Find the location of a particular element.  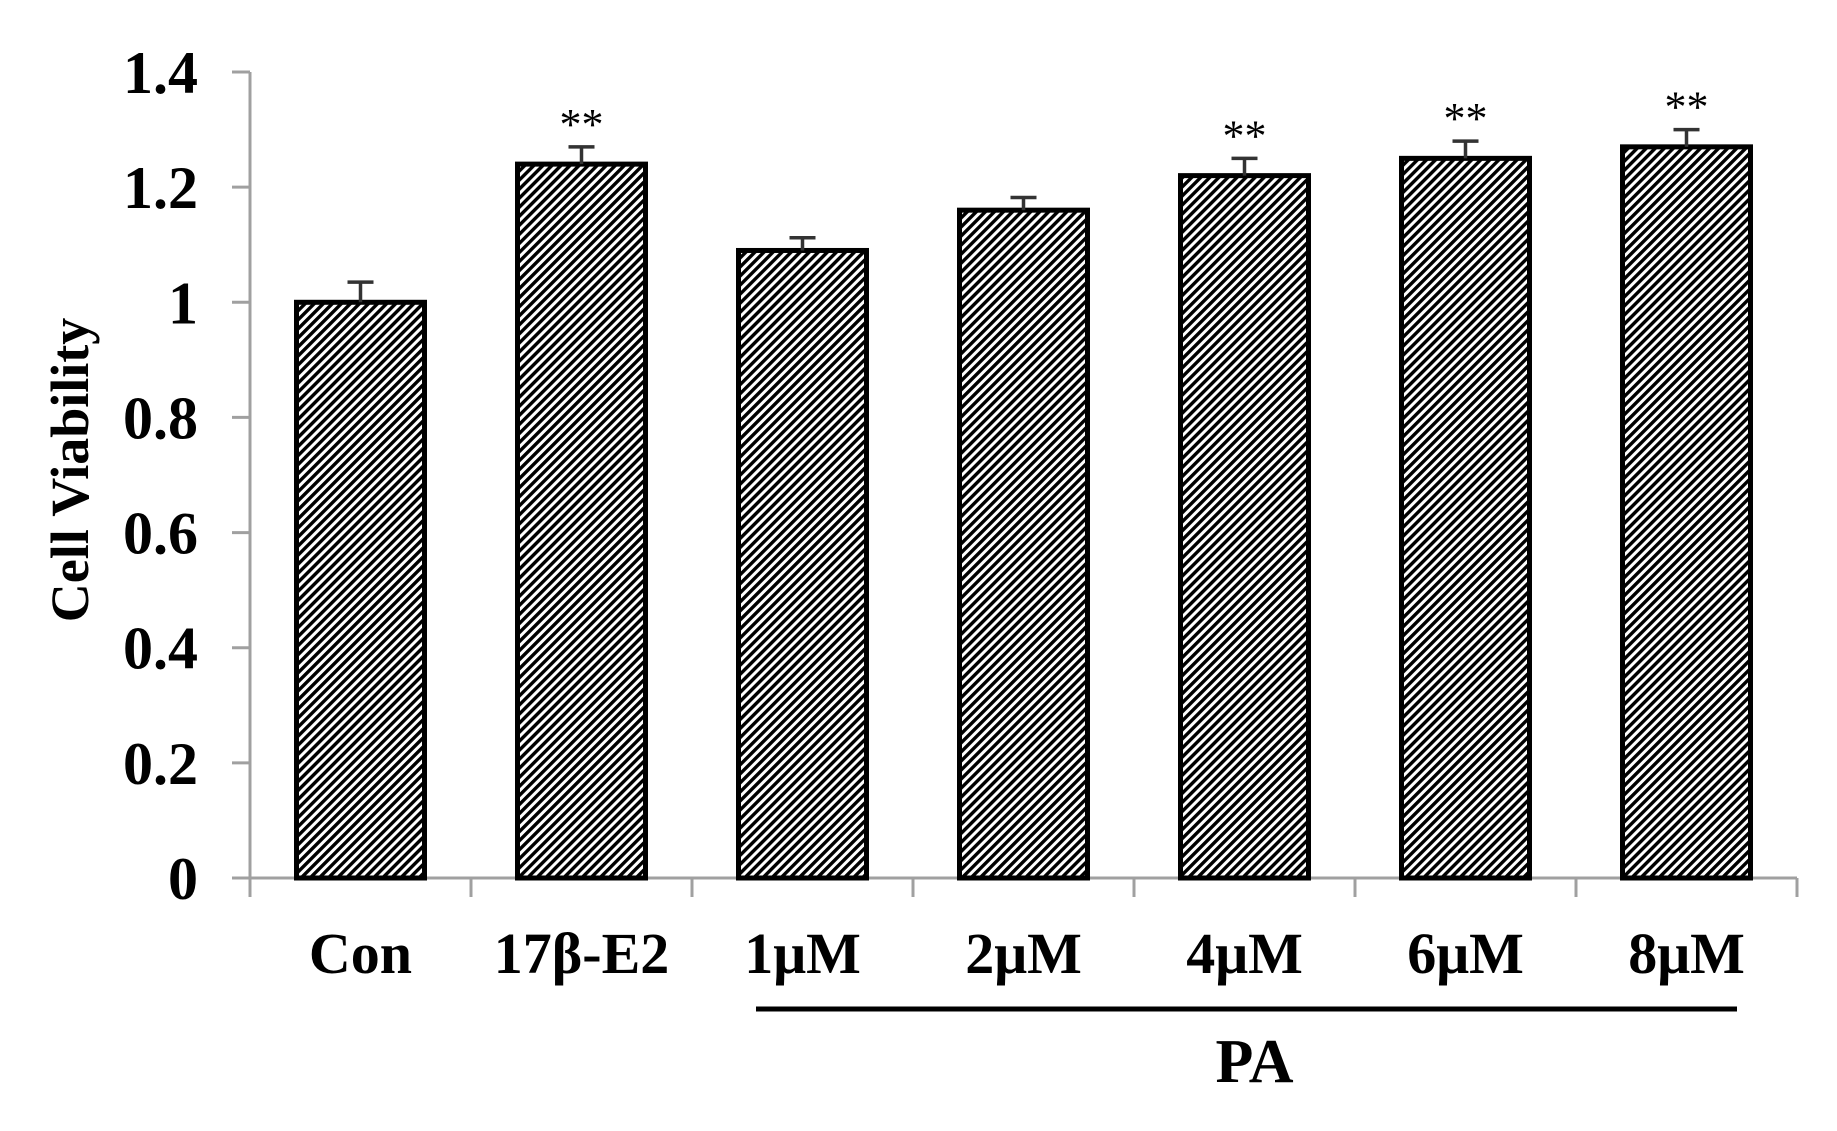

x-tick-label: 17β-E2 is located at coordinates (582, 953).